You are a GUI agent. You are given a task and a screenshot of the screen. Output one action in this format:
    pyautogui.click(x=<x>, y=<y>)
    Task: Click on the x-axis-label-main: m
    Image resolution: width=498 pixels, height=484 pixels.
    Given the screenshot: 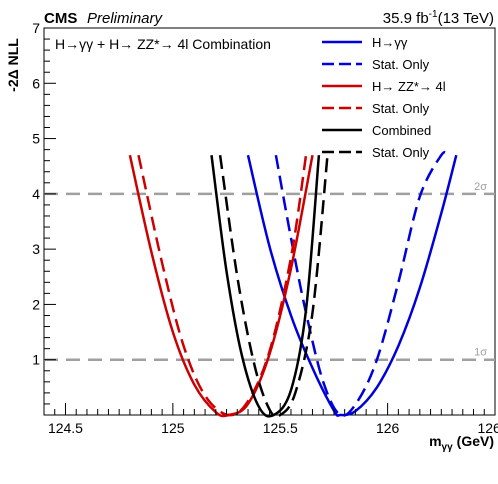 What is the action you would take?
    pyautogui.click(x=435, y=441)
    